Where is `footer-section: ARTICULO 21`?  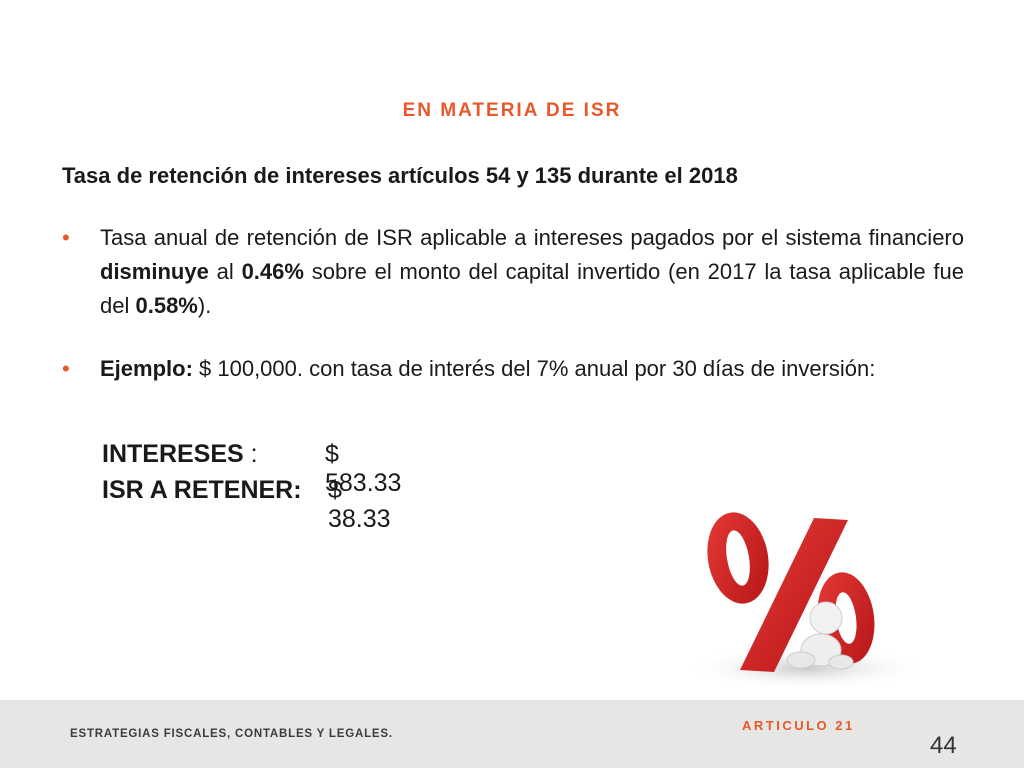 footer-section: ARTICULO 21 is located at coordinates (798, 725).